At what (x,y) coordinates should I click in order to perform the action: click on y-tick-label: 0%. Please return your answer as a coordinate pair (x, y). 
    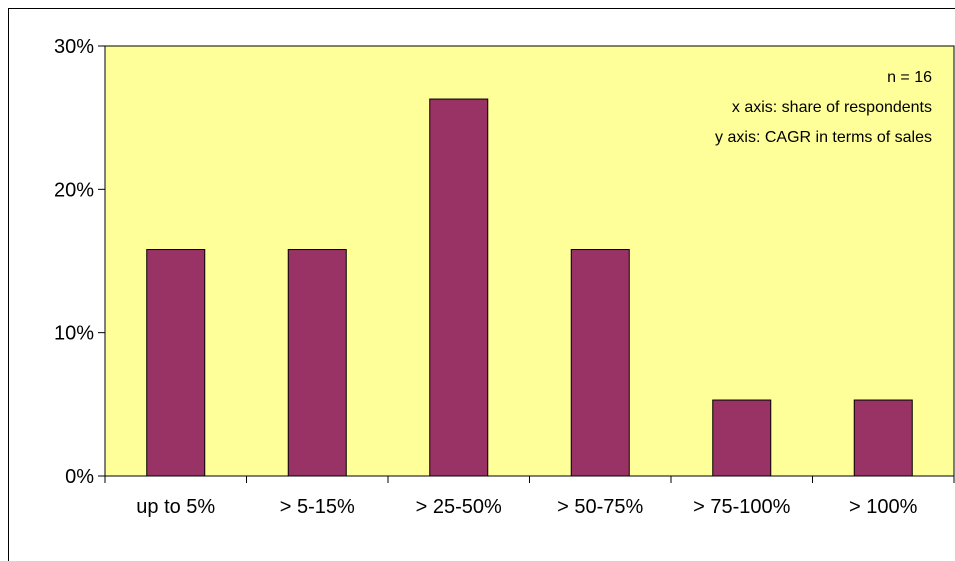
    Looking at the image, I should click on (79, 477).